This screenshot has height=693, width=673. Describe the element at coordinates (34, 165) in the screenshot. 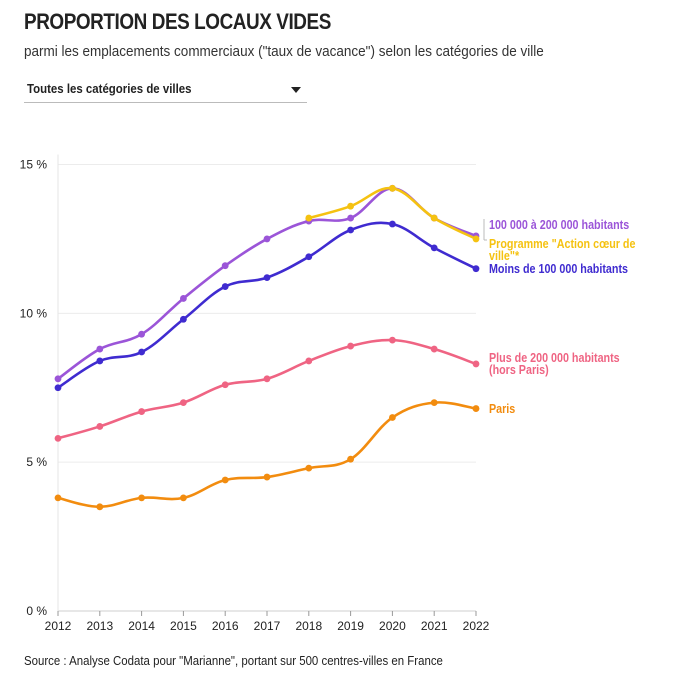

I see `y-tick-label: 15 %` at that location.